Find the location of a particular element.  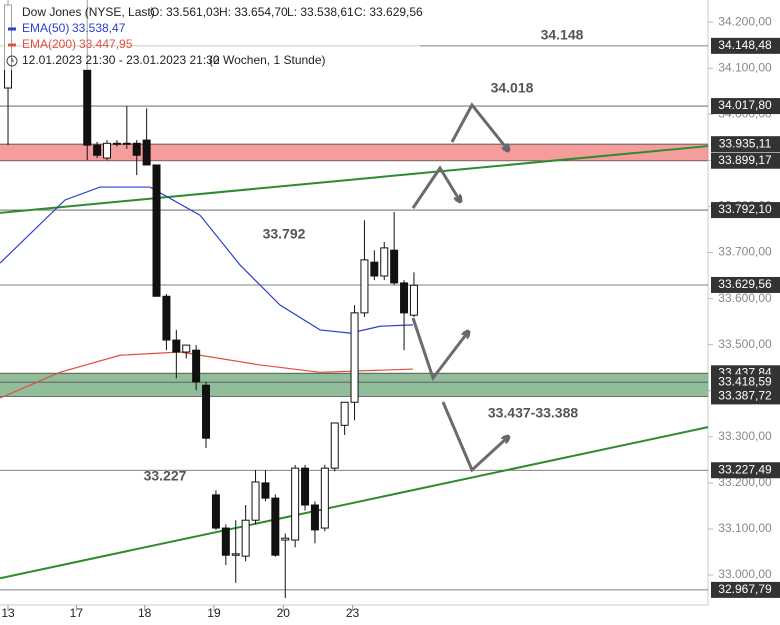

level-label: 33.227,49 is located at coordinates (745, 469).